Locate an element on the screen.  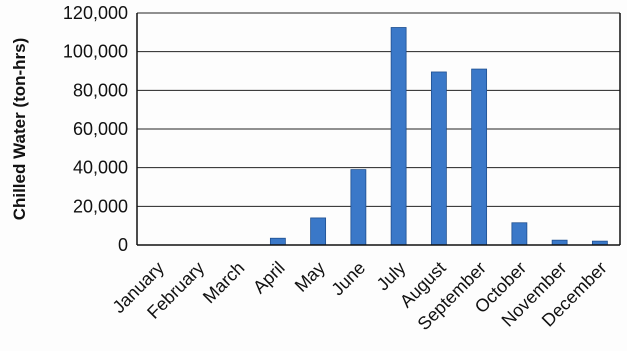
bar-may is located at coordinates (318, 231).